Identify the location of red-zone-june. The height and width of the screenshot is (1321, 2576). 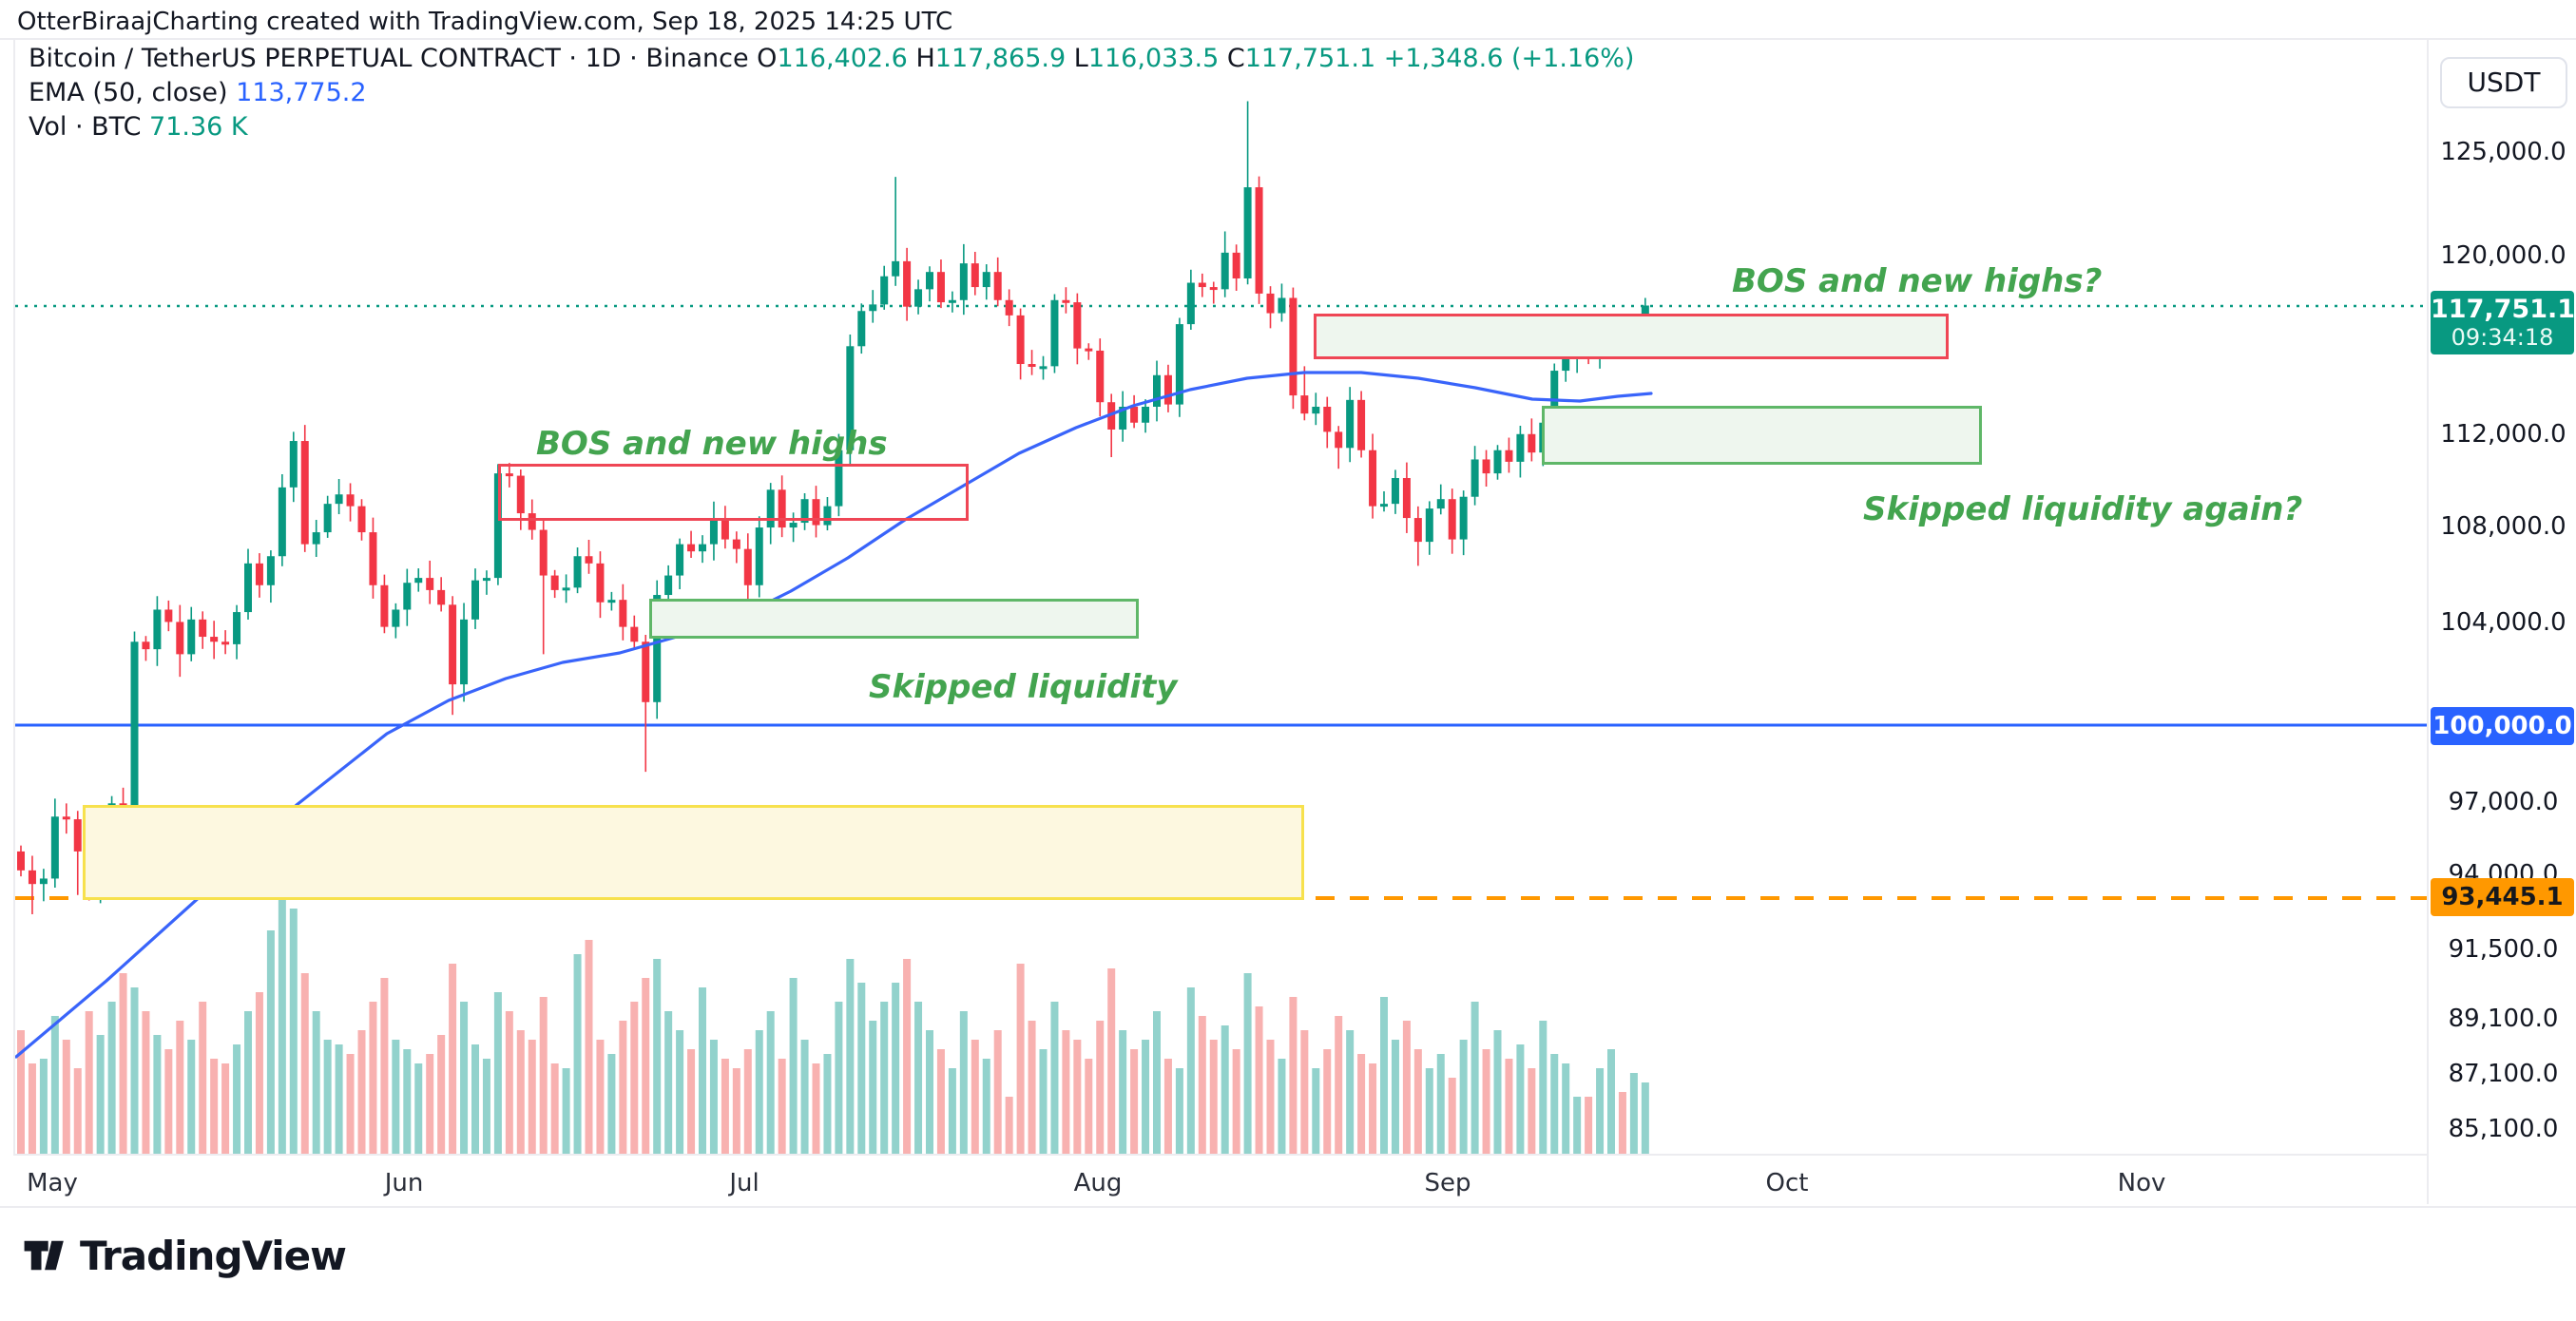
(734, 492).